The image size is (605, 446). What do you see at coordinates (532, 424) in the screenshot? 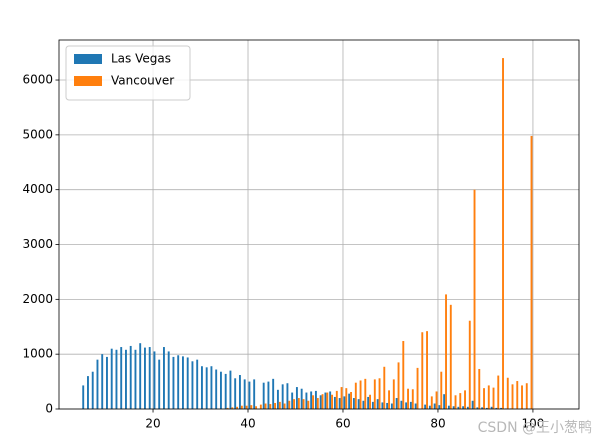
I see `x-tick-label: 100` at bounding box center [532, 424].